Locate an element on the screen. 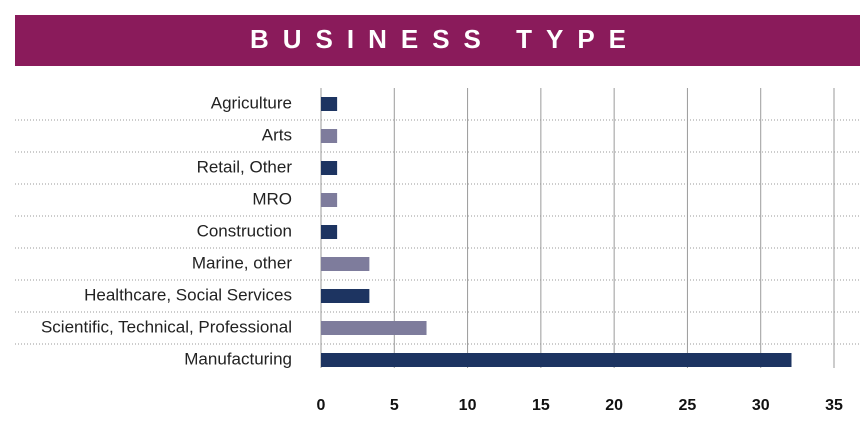  y-tick-label: MRO is located at coordinates (272, 198).